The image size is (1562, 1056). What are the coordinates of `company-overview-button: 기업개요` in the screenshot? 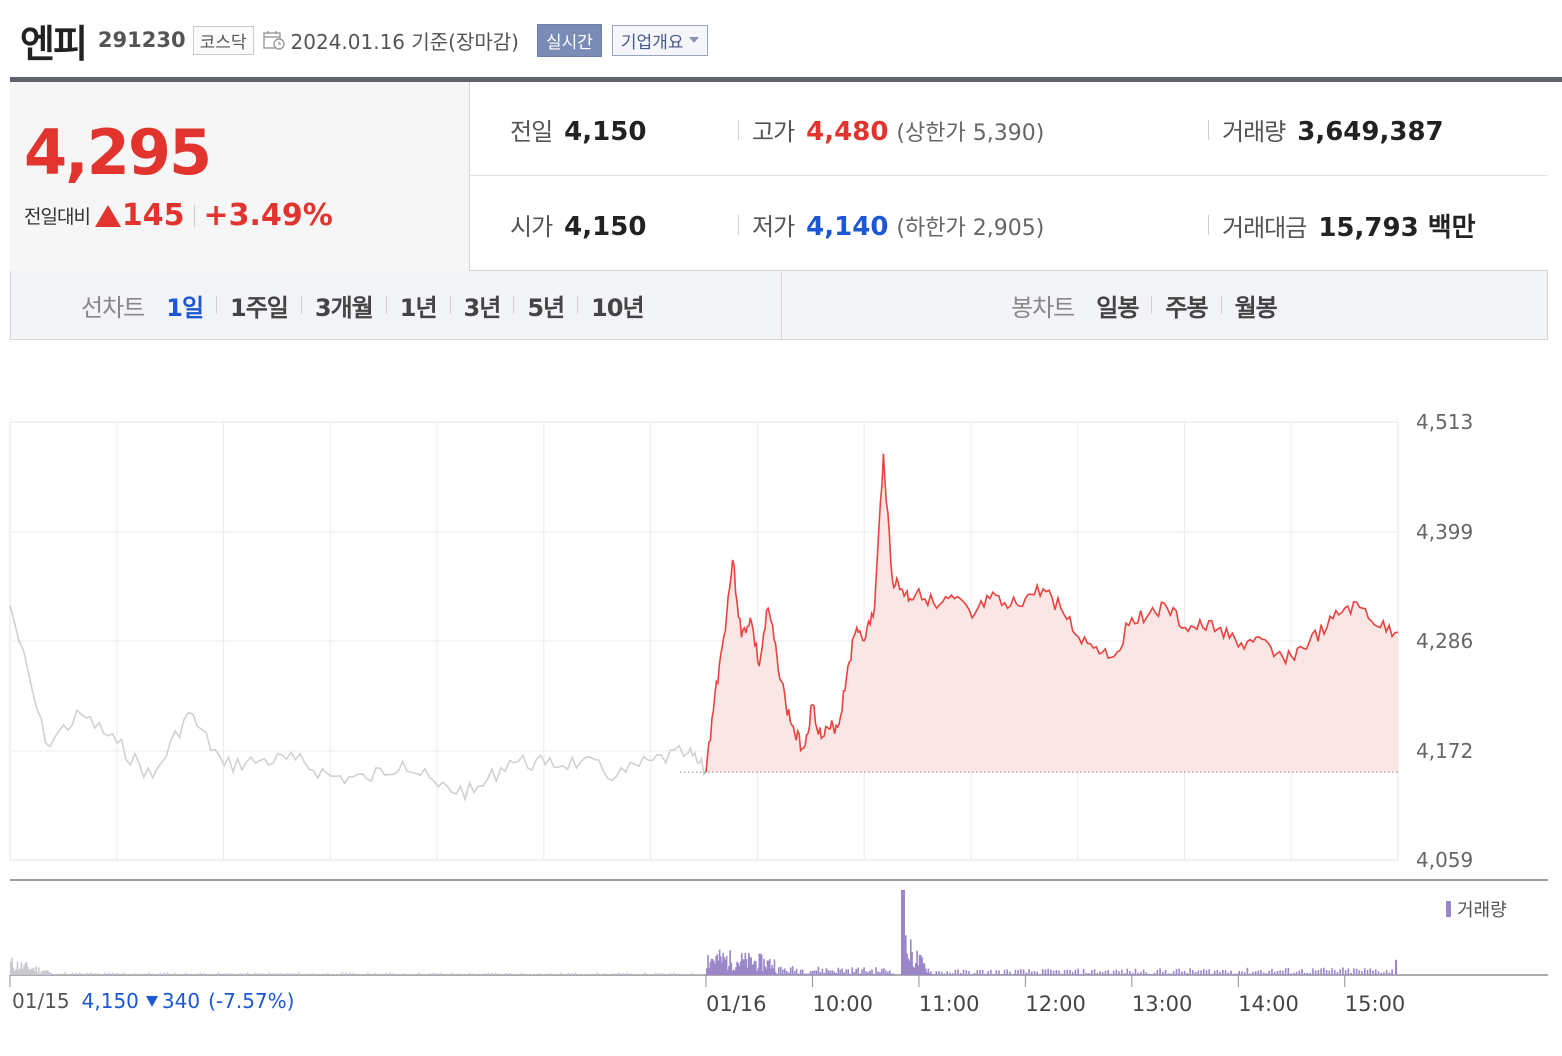 It's located at (660, 40).